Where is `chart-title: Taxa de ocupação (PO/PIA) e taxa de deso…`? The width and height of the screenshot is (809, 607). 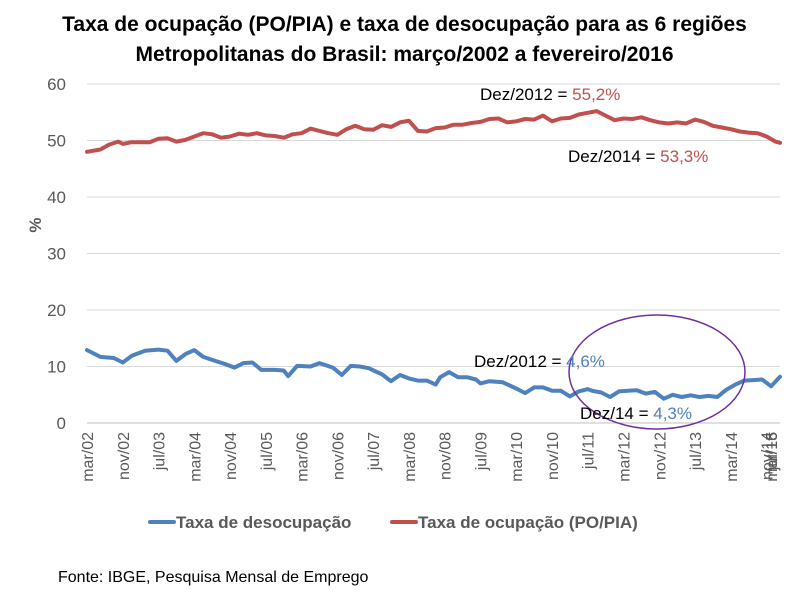
chart-title: Taxa de ocupação (PO/PIA) e taxa de deso… is located at coordinates (404, 40).